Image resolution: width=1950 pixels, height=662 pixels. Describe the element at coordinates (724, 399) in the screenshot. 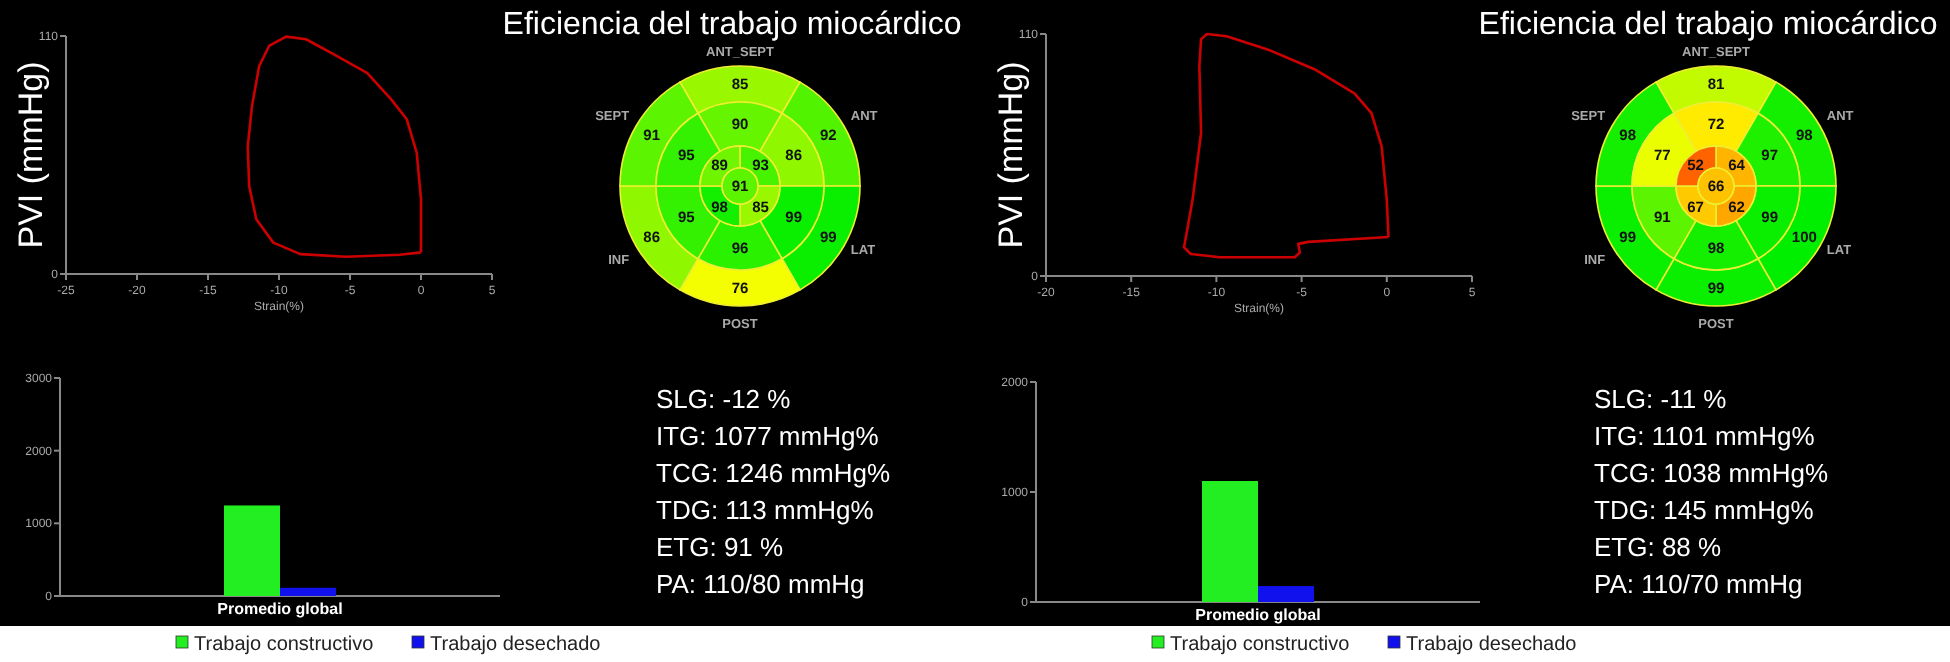

I see `text: SLG: -12 %` at that location.